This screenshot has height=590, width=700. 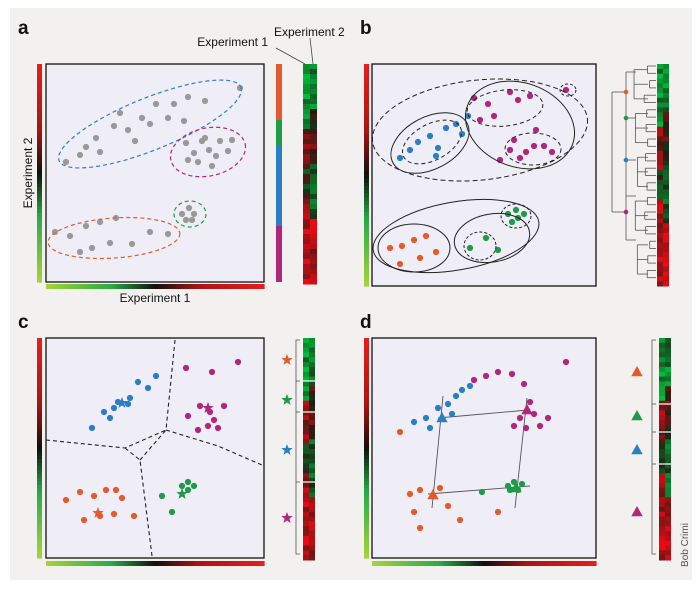 I want to click on cluster-color-bar, so click(x=279, y=173).